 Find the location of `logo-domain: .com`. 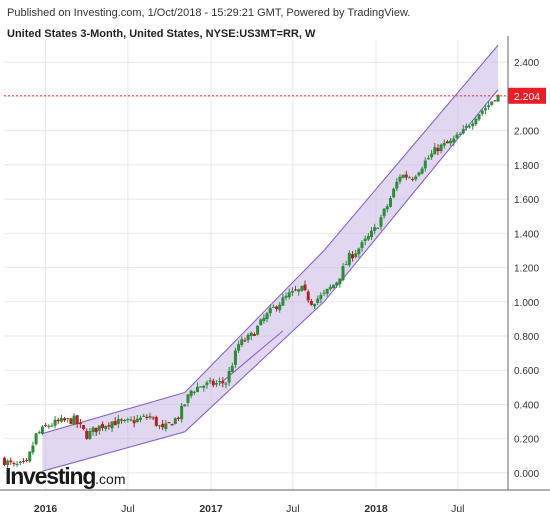

logo-domain: .com is located at coordinates (110, 479).